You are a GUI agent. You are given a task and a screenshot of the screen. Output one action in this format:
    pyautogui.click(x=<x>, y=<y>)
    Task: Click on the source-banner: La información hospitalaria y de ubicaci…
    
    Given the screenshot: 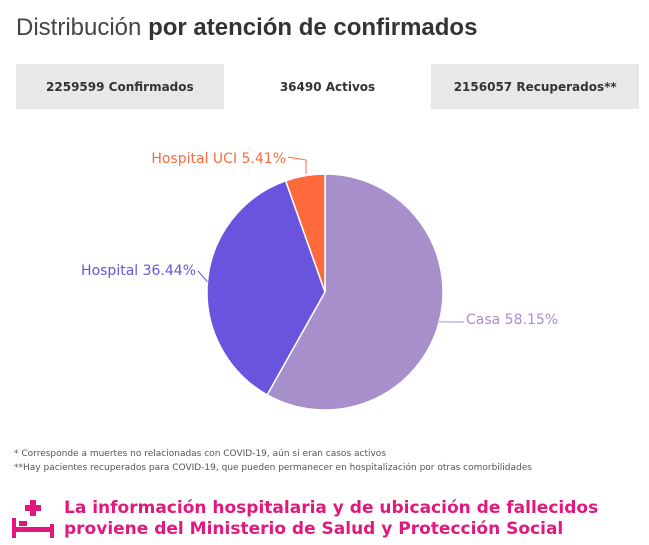 What is the action you would take?
    pyautogui.click(x=327, y=519)
    